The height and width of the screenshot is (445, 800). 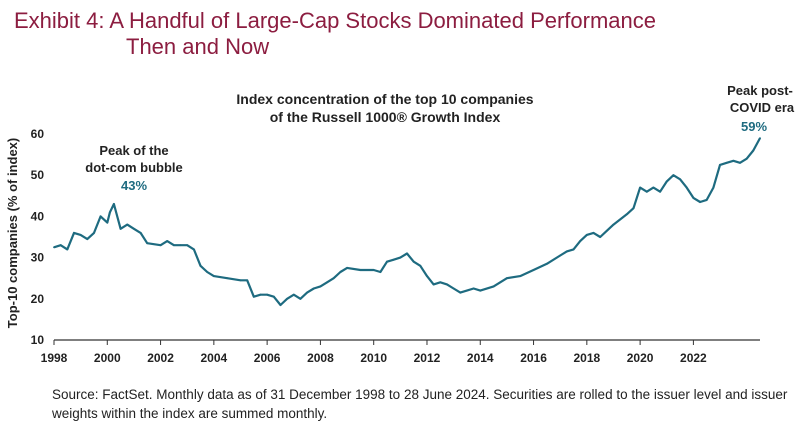 I want to click on x-tick-label: 2002, so click(x=160, y=358).